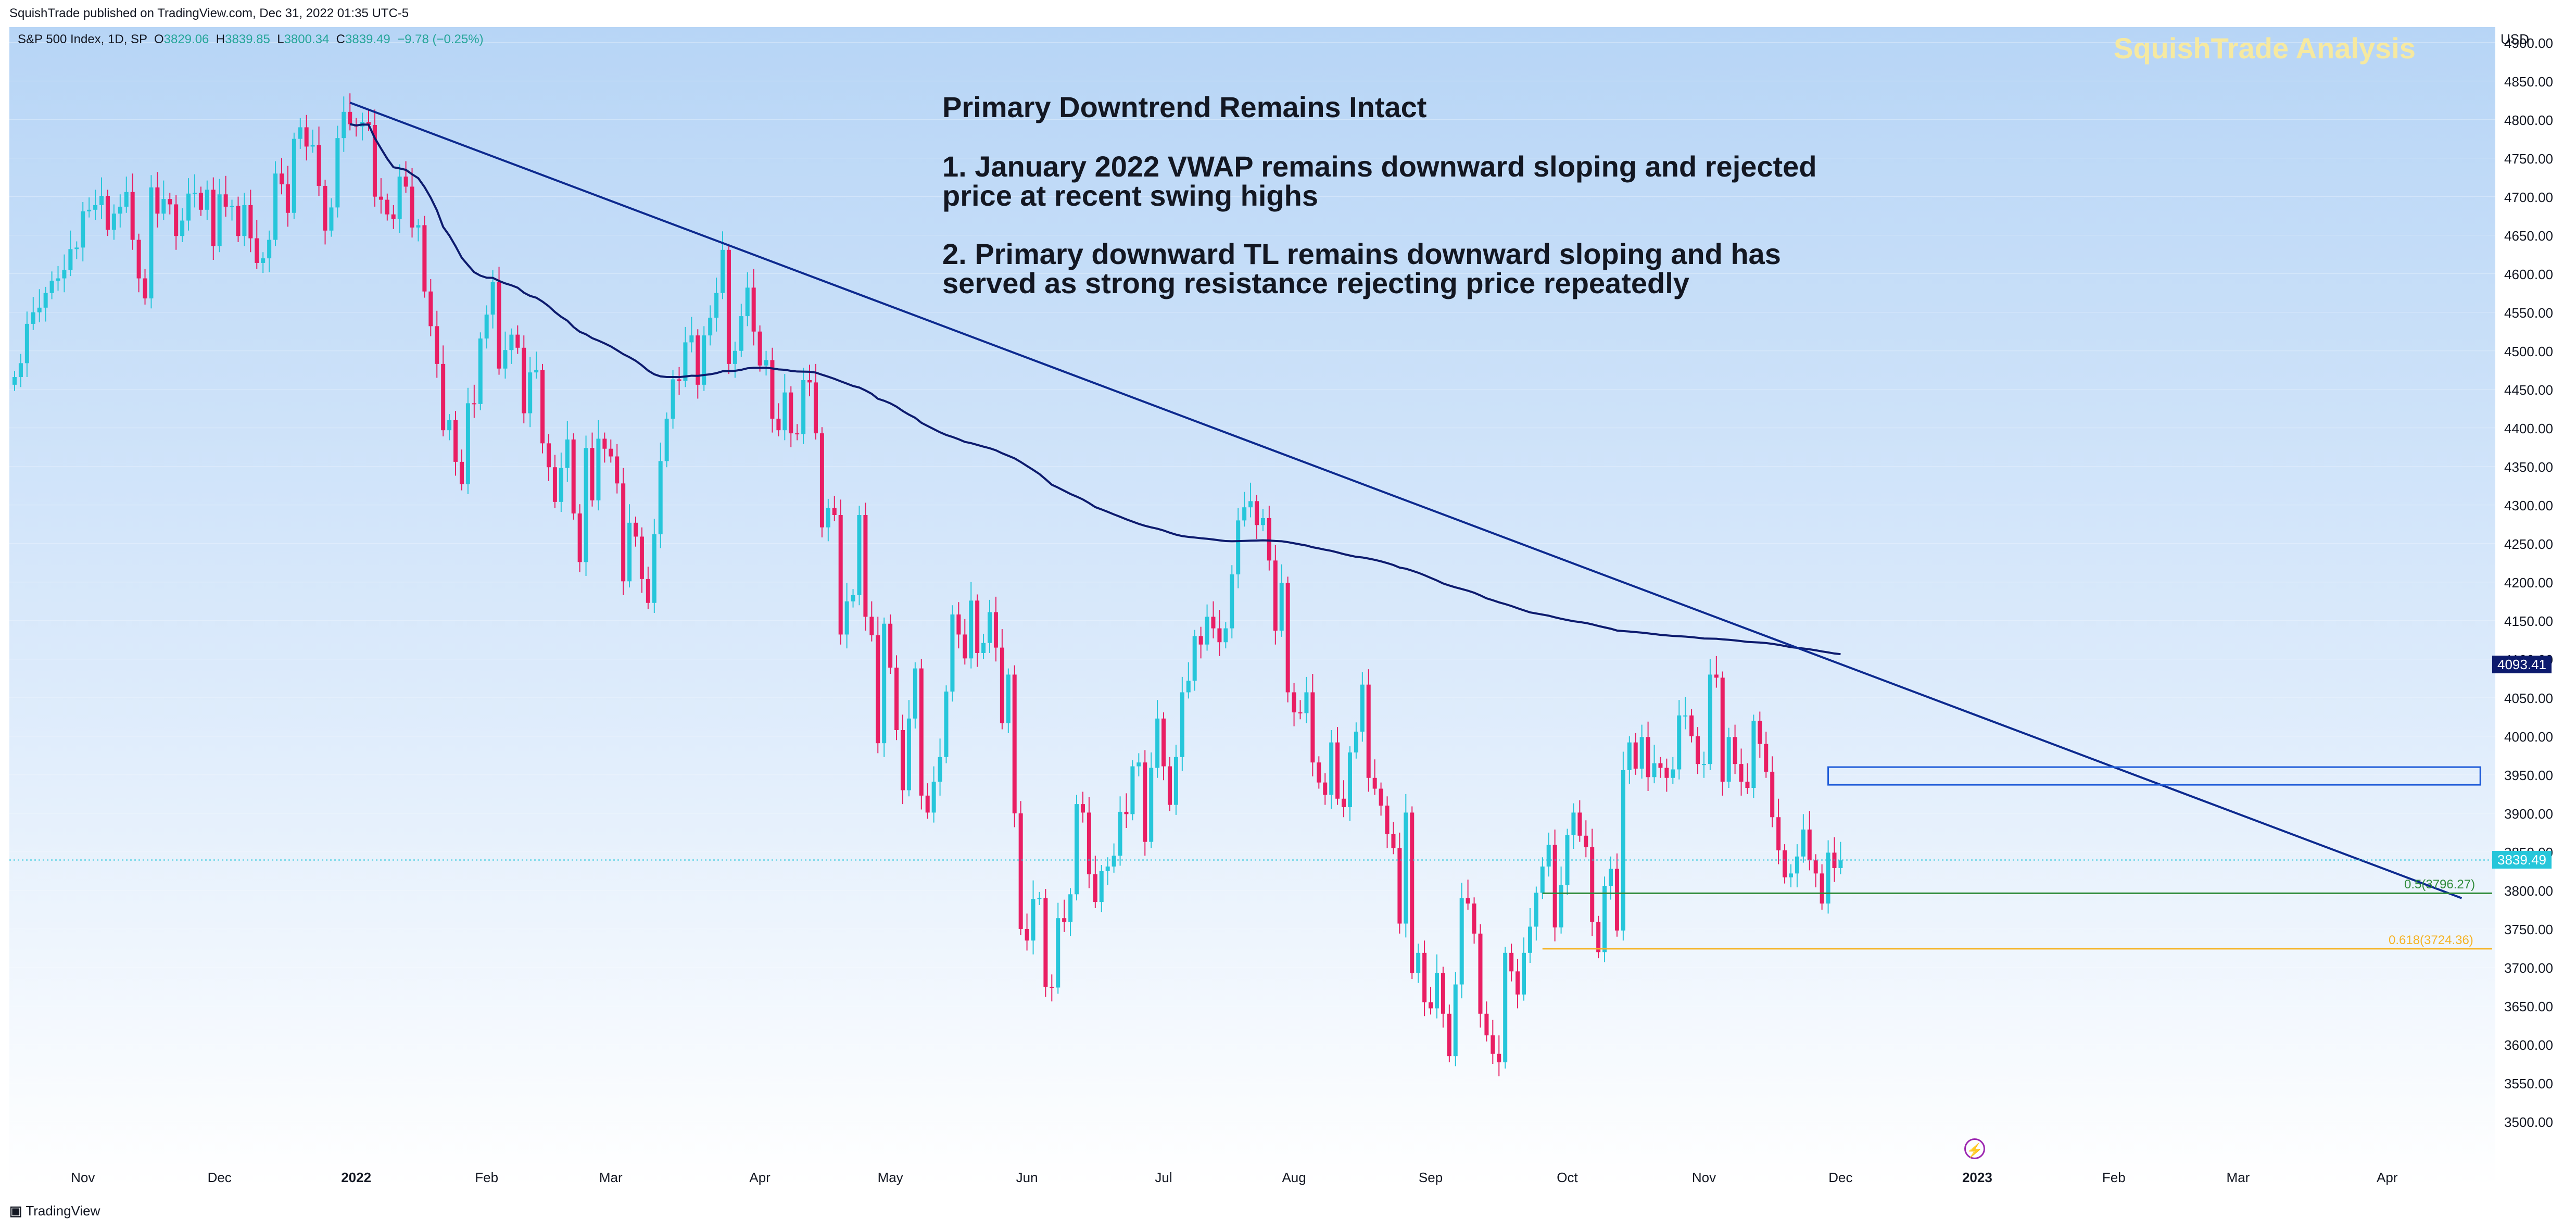  Describe the element at coordinates (2535, 607) in the screenshot. I see `price-axis: USD` at that location.